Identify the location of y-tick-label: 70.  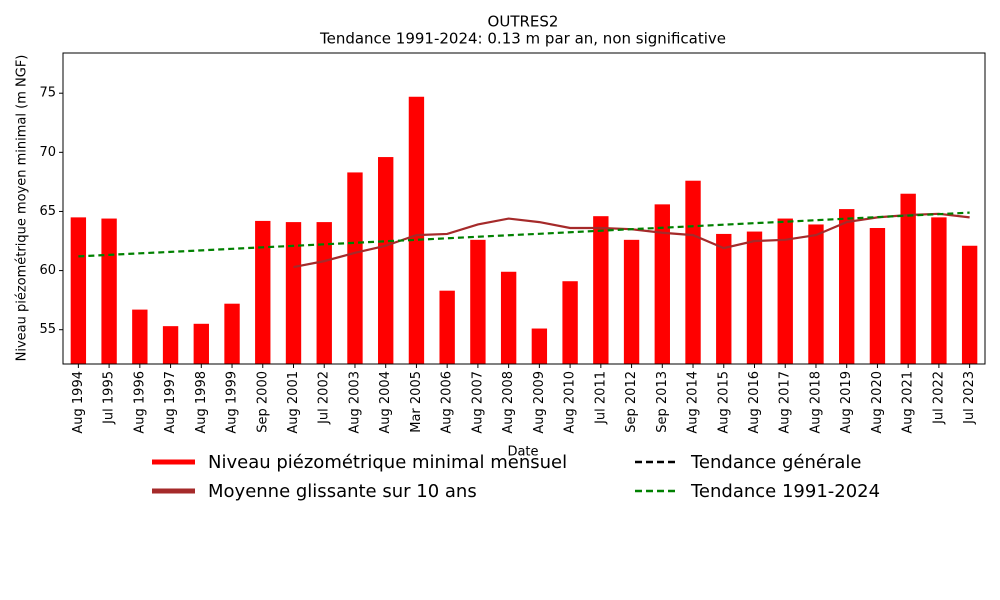
(47, 152).